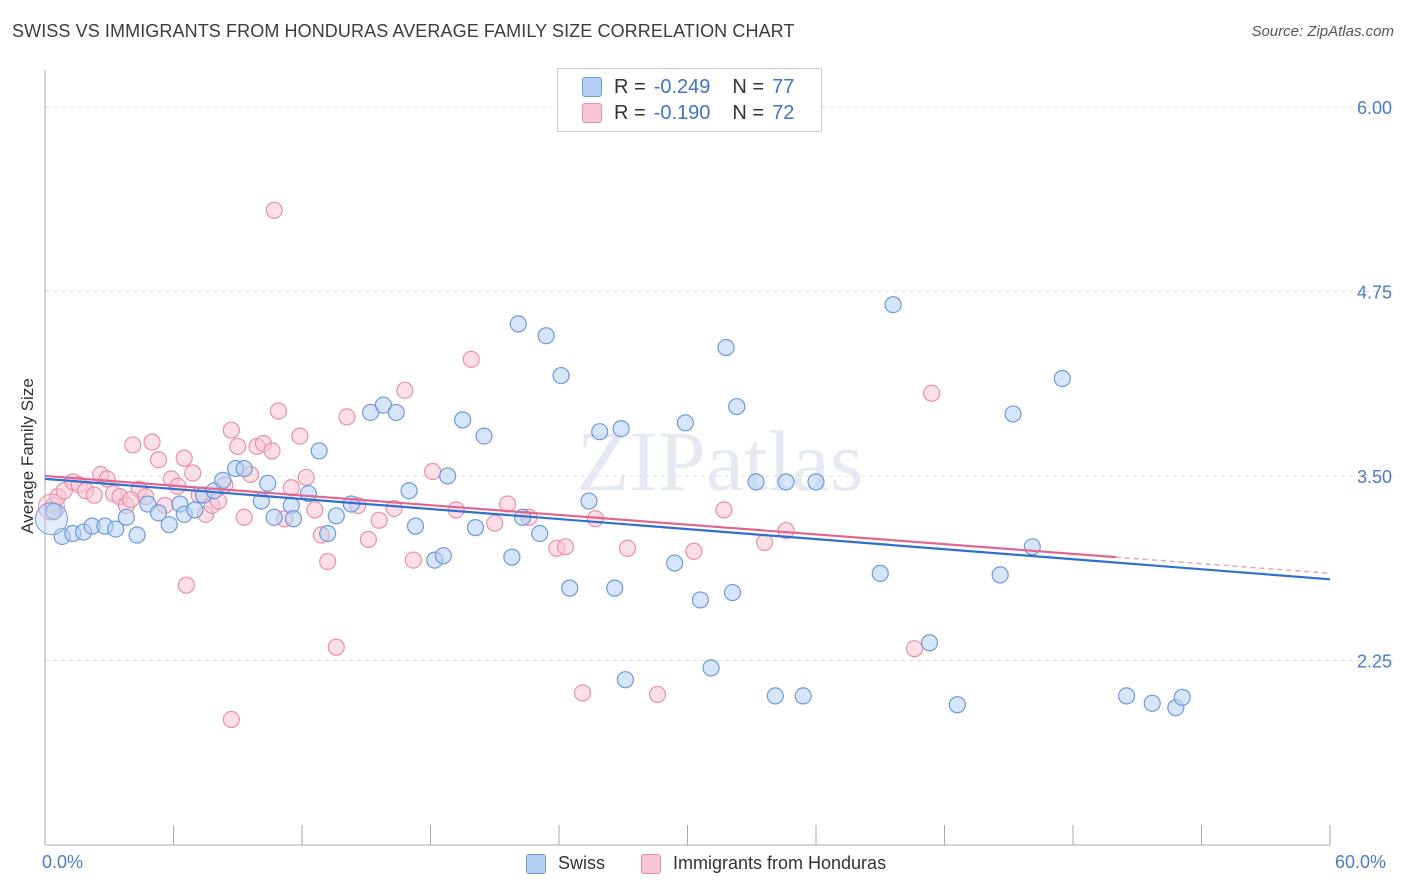 Image resolution: width=1406 pixels, height=892 pixels. I want to click on legend-item-honduras: Immigrants from Honduras, so click(763, 863).